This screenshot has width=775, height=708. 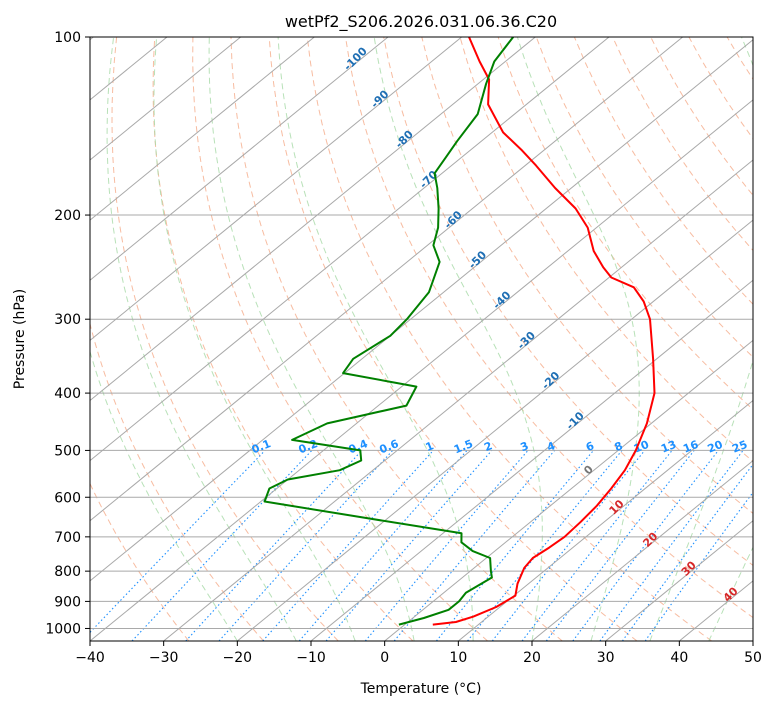 I want to click on x-tick-label: 0, so click(x=384, y=658).